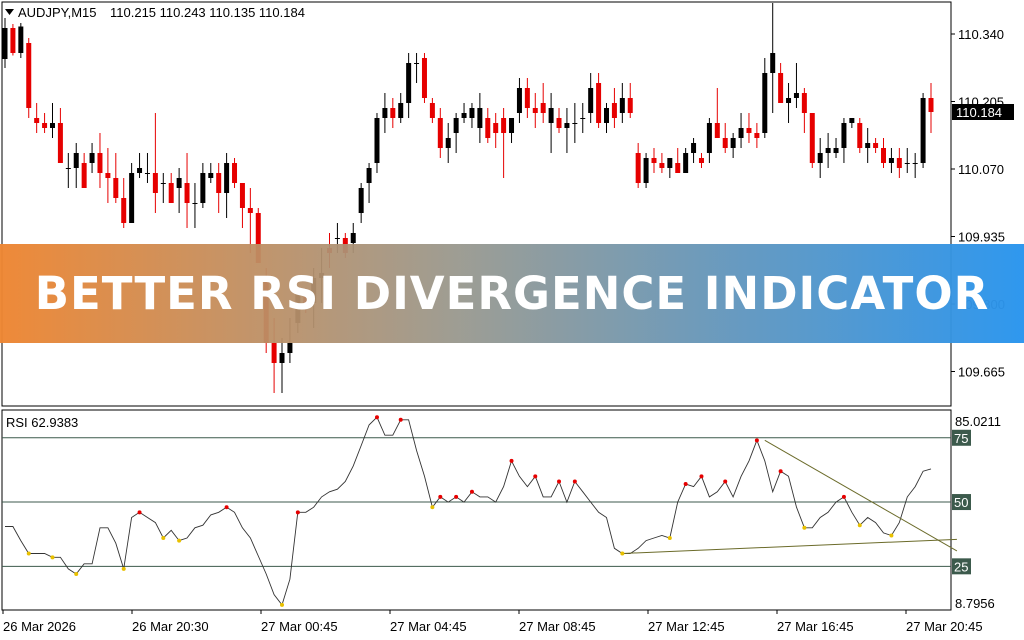 The height and width of the screenshot is (640, 1024). Describe the element at coordinates (815, 626) in the screenshot. I see `time-tick-label: 27 Mar 16:45` at that location.